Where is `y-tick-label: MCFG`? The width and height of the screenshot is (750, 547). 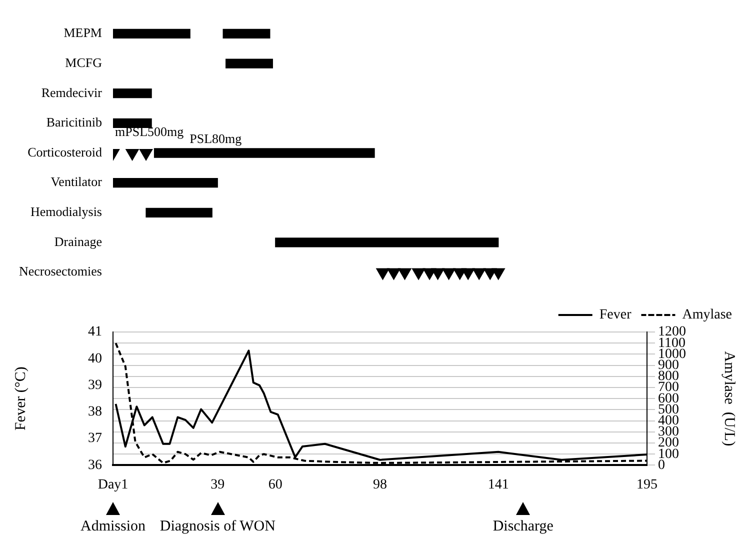
y-tick-label: MCFG is located at coordinates (83, 62).